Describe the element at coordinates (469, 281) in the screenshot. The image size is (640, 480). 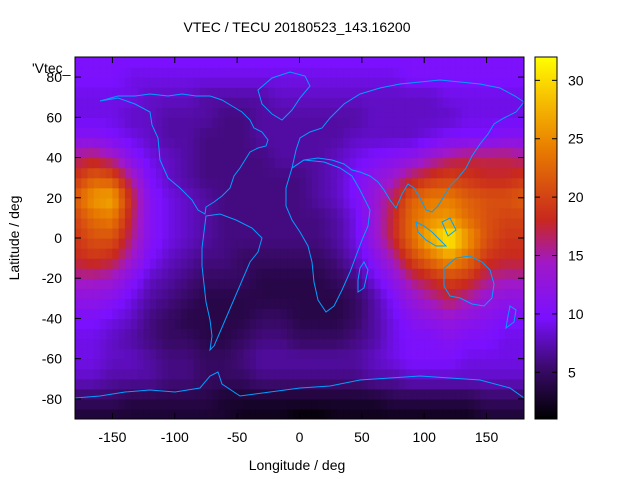
I see `coastline-australia` at that location.